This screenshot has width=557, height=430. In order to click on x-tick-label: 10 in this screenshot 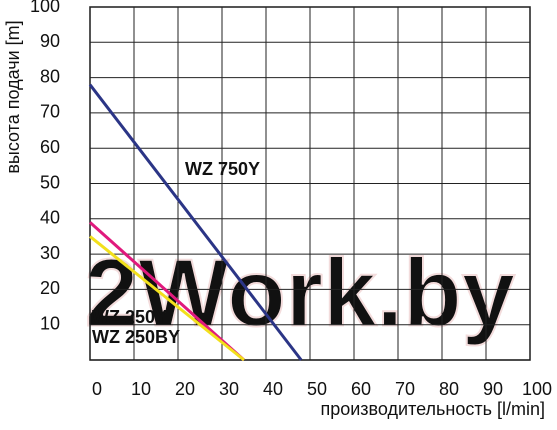, I will do `click(141, 389)`.